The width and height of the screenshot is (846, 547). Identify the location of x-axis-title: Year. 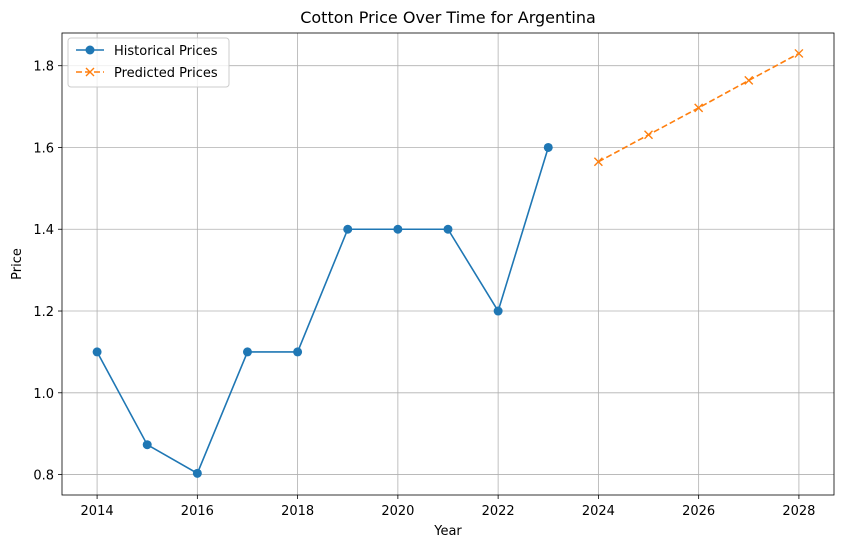
(447, 531).